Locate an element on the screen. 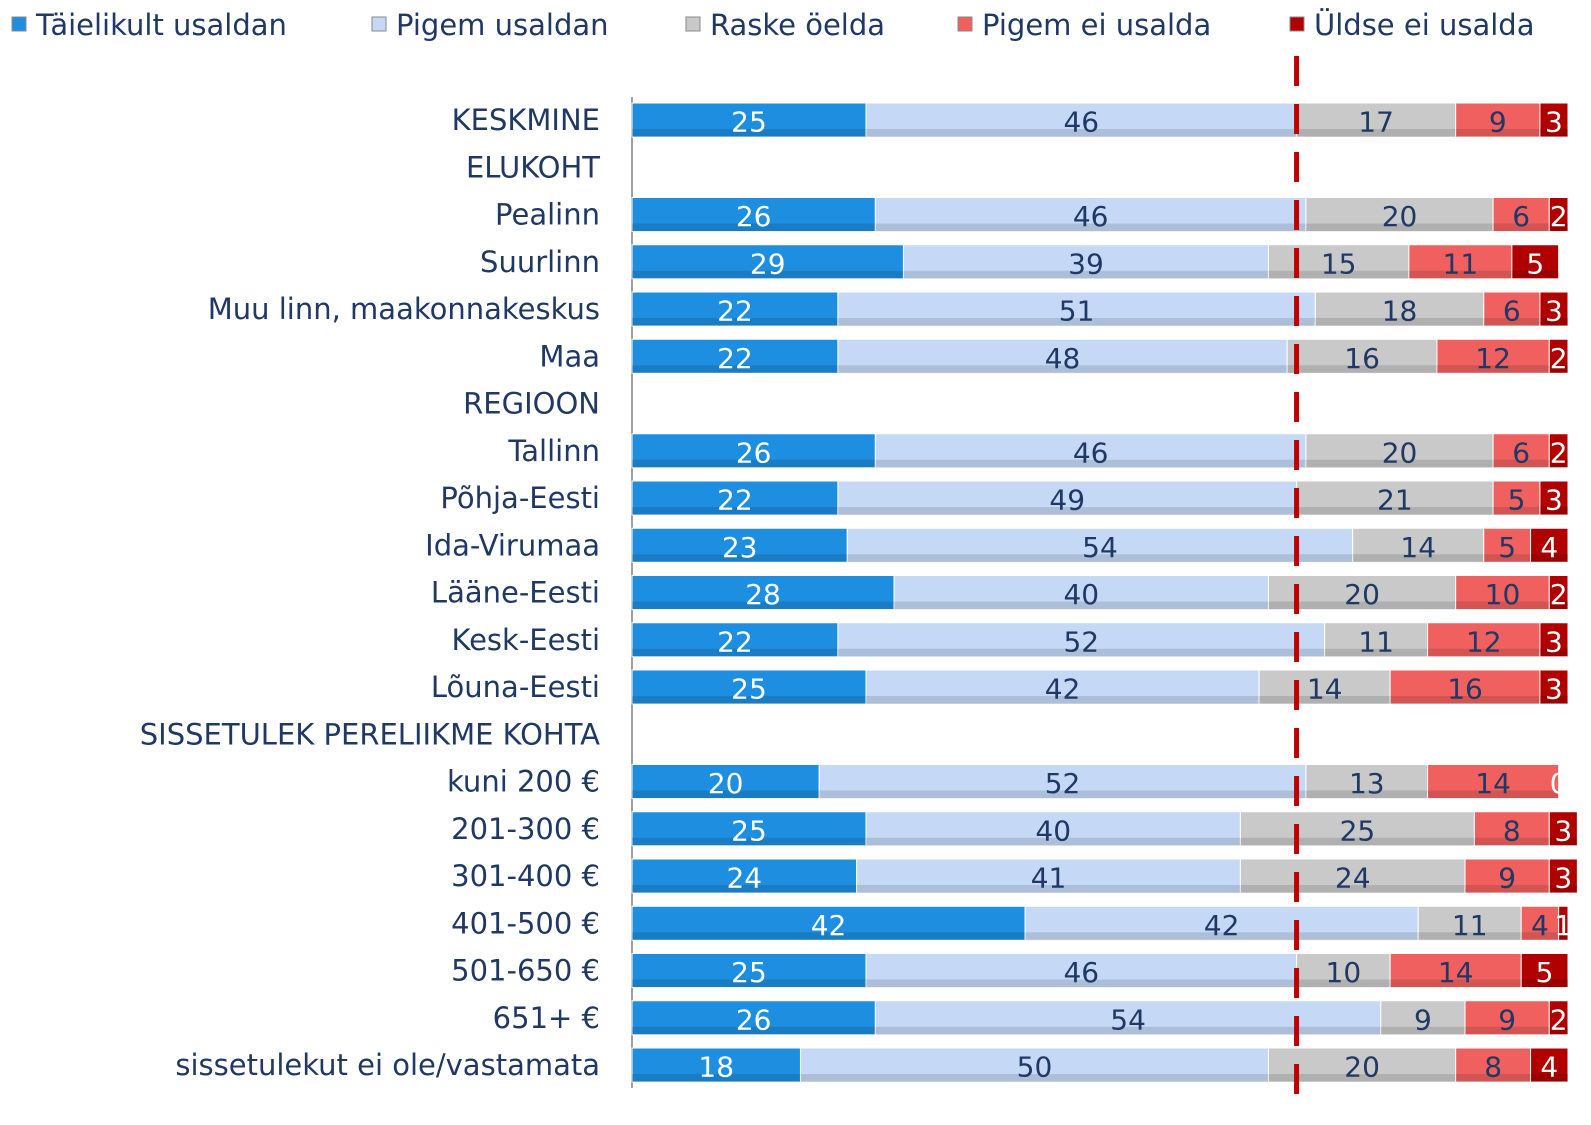 The image size is (1591, 1125). value-label: 52 is located at coordinates (1063, 783).